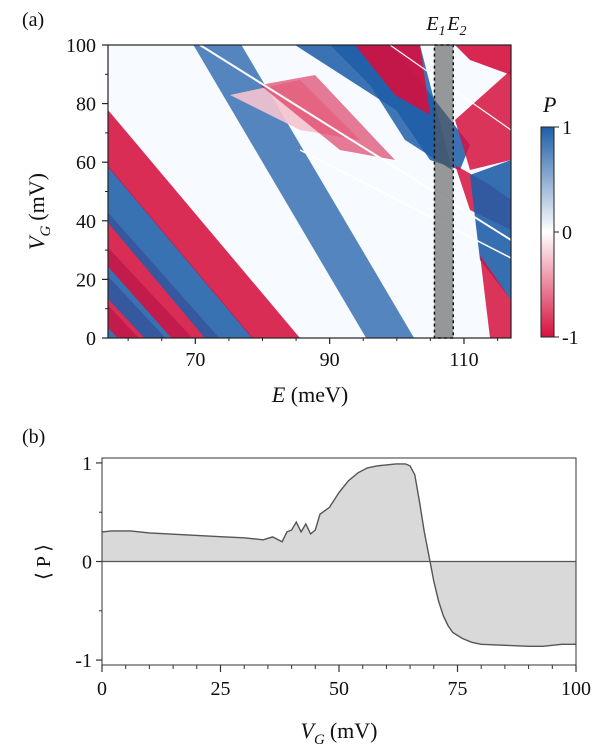 Image resolution: width=600 pixels, height=751 pixels. I want to click on panel-b-xlabel-sub: G, so click(319, 740).